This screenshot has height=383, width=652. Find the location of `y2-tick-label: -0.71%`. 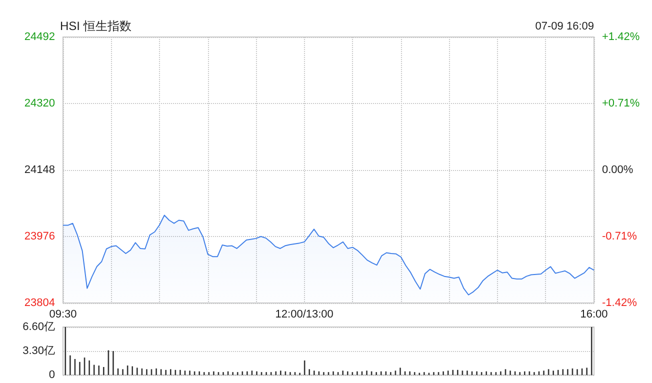

y2-tick-label: -0.71% is located at coordinates (620, 236).